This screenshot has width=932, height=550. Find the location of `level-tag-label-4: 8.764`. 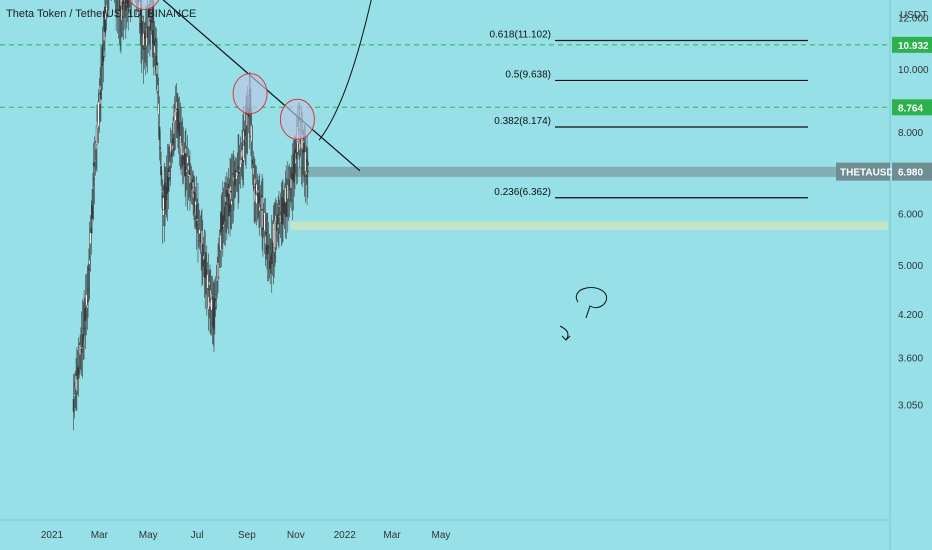

level-tag-label-4: 8.764 is located at coordinates (910, 108).